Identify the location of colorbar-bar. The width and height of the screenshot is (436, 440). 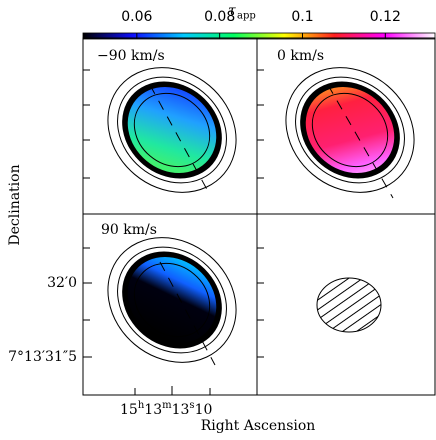
(259, 36).